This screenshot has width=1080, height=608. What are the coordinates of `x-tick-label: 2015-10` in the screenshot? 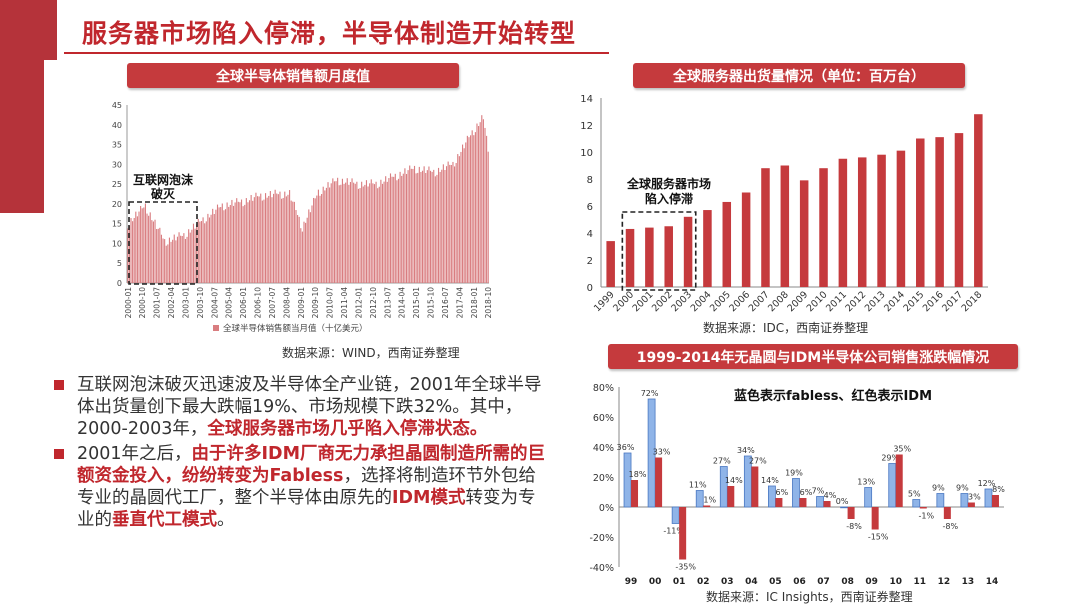 It's located at (431, 303).